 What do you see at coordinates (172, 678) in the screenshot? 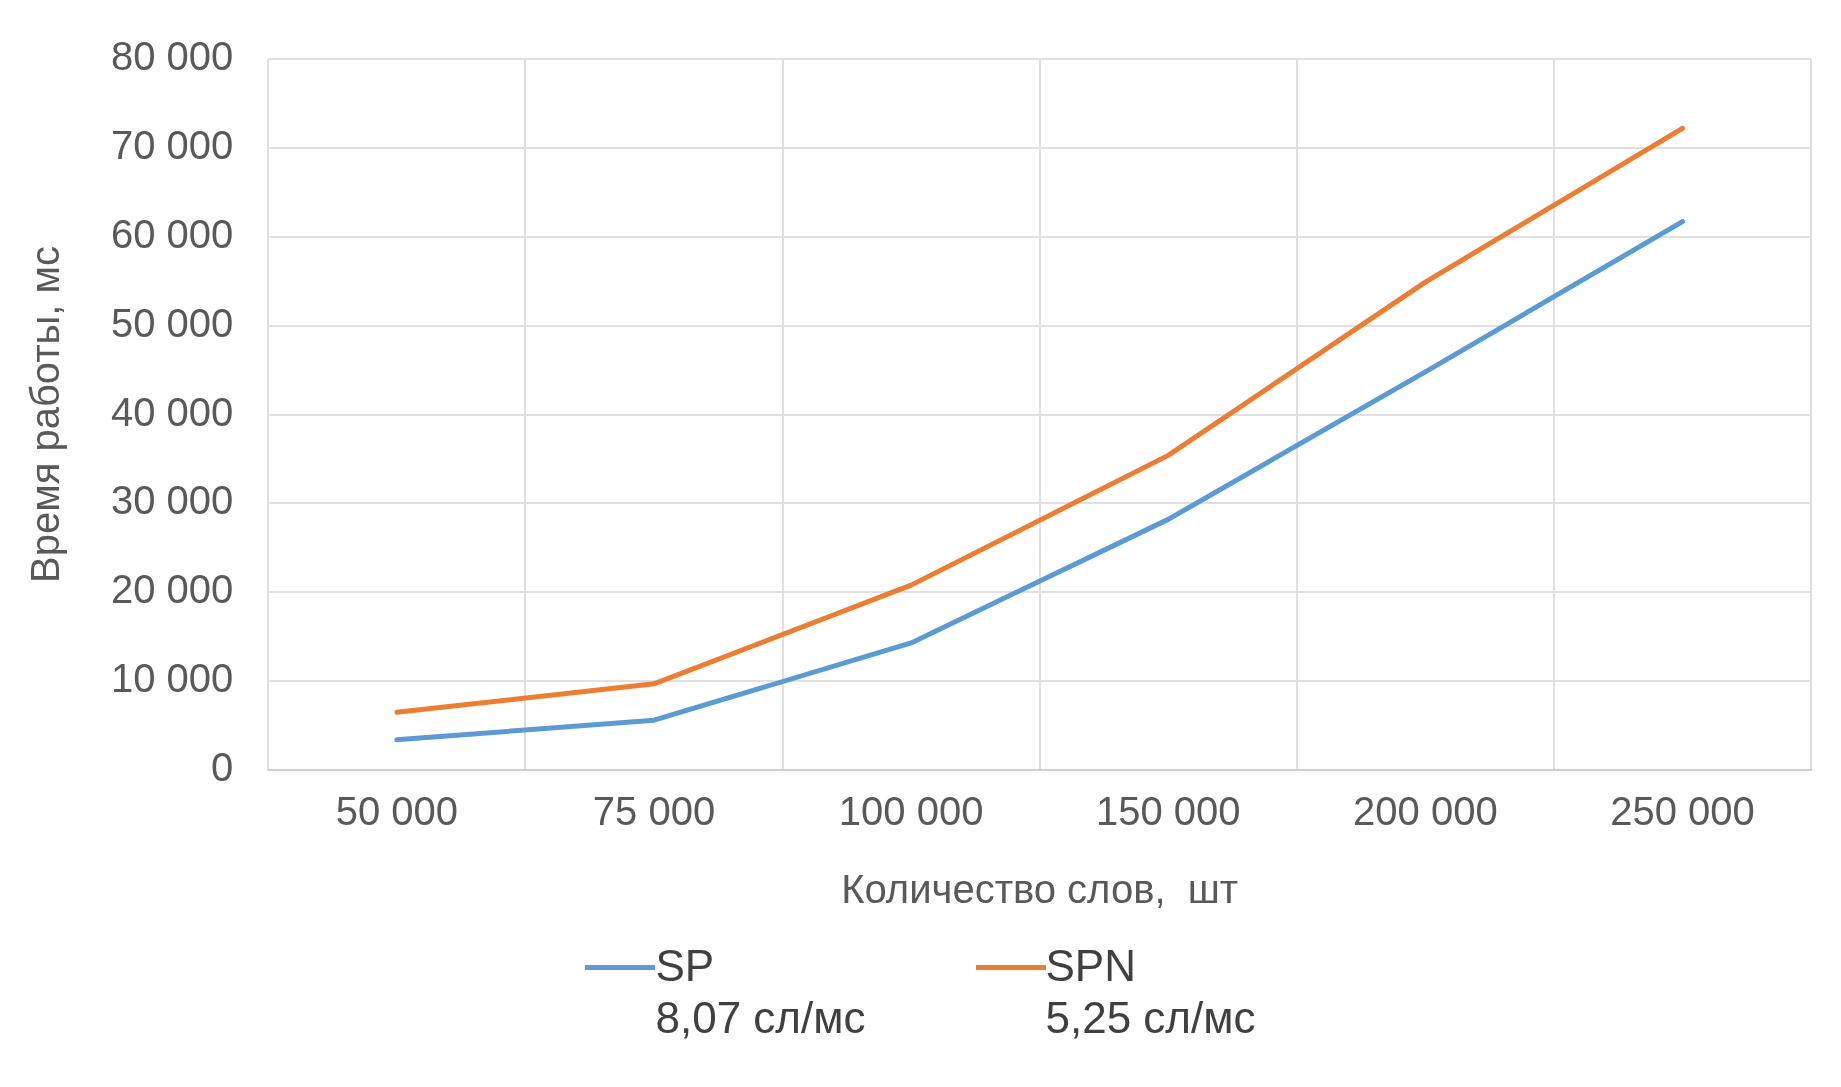
I see `y-tick-label: 10 000` at bounding box center [172, 678].